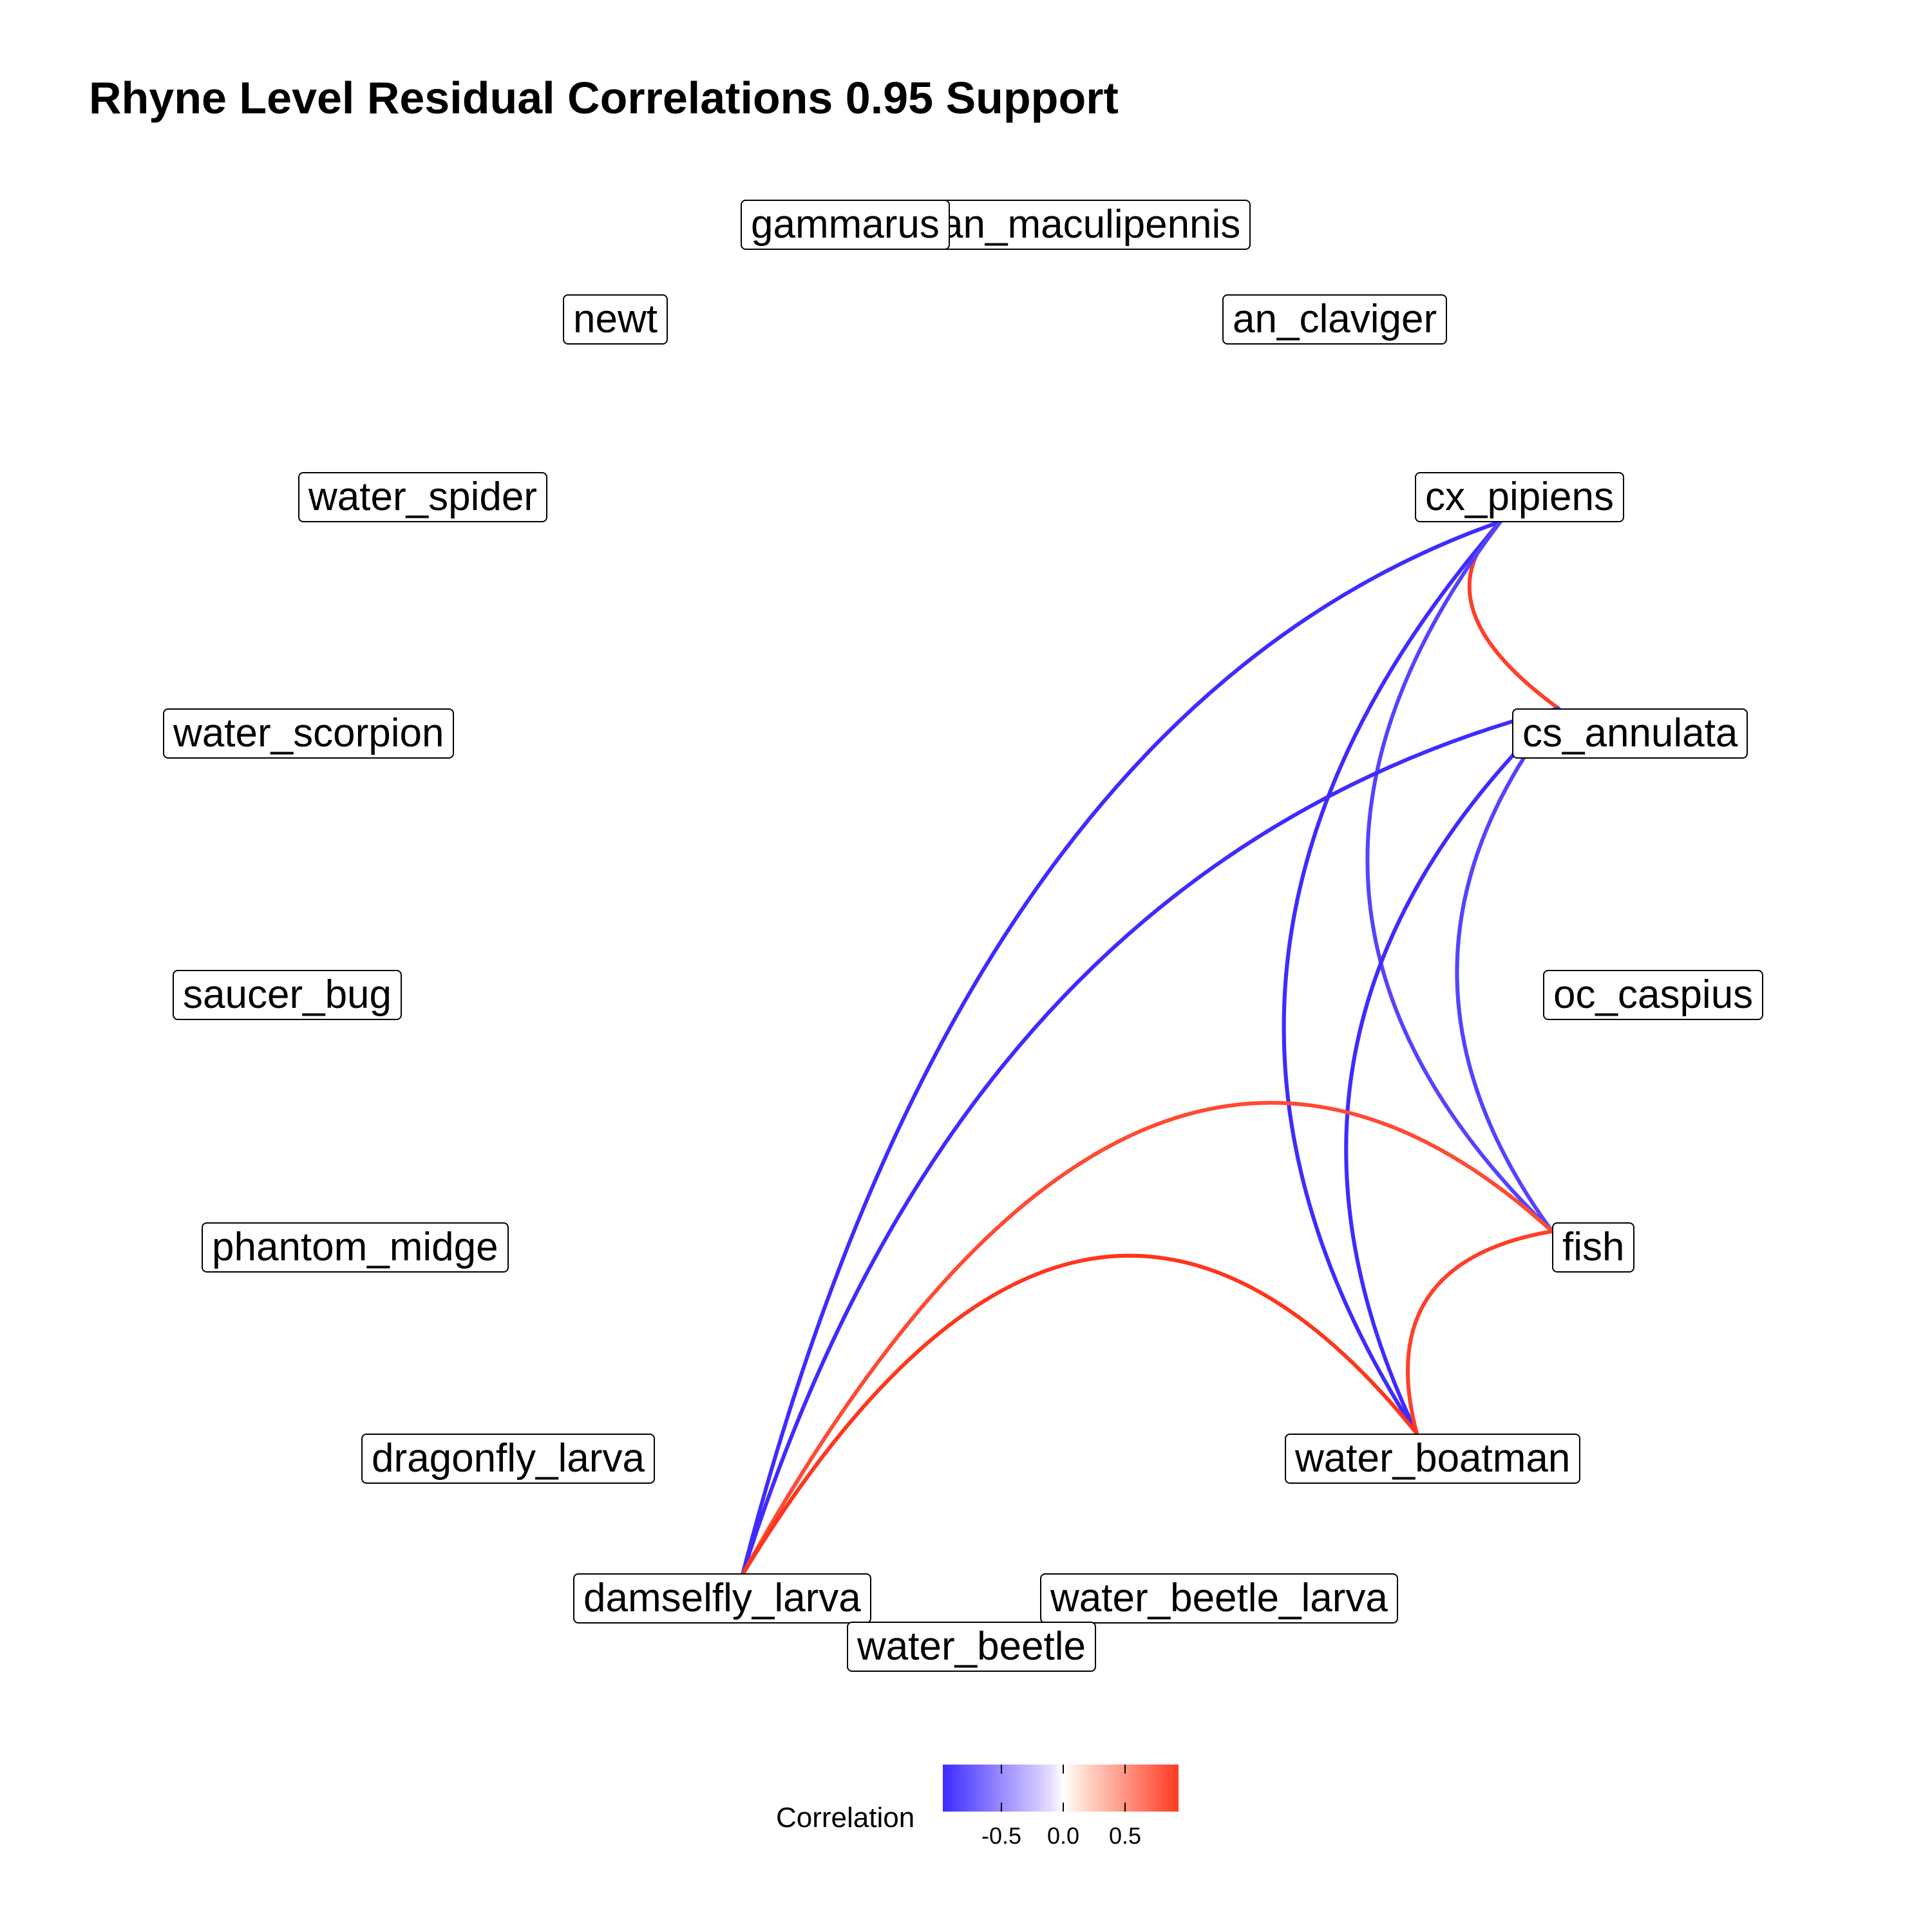 This screenshot has height=1932, width=1932. Describe the element at coordinates (287, 995) in the screenshot. I see `node-saucer-bug: saucer_bug` at that location.